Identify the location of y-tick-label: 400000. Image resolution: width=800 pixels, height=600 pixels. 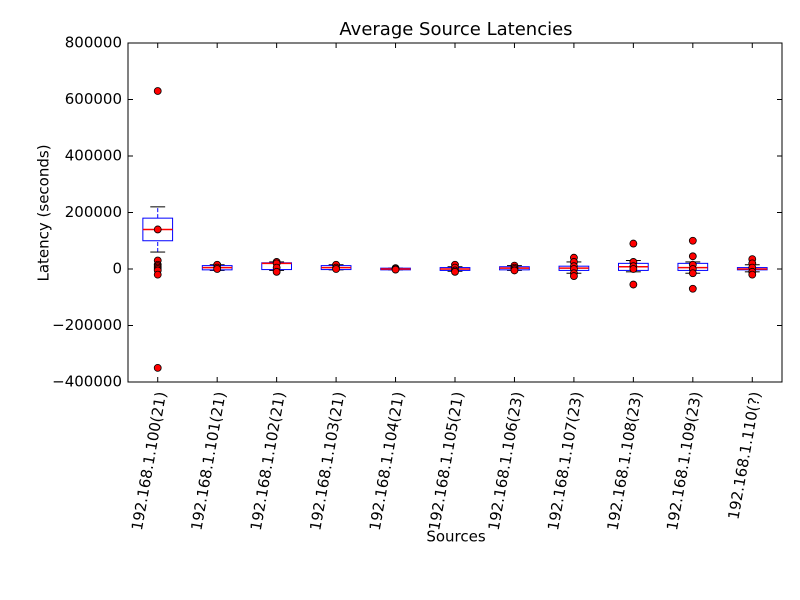
(93, 156).